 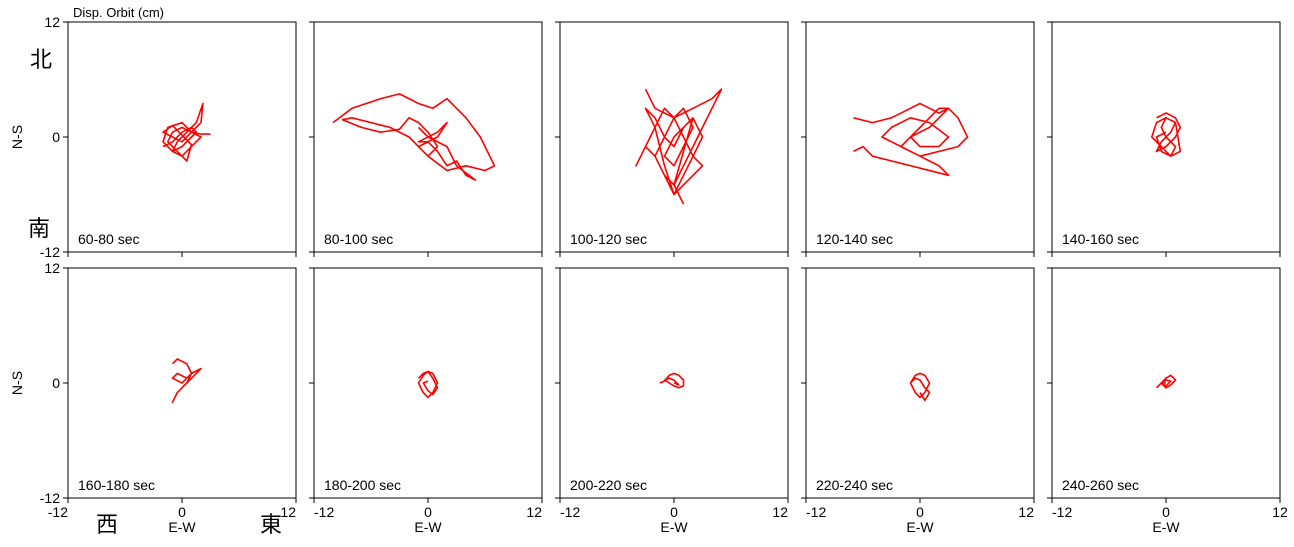 What do you see at coordinates (41, 60) in the screenshot?
I see `north-label: 北` at bounding box center [41, 60].